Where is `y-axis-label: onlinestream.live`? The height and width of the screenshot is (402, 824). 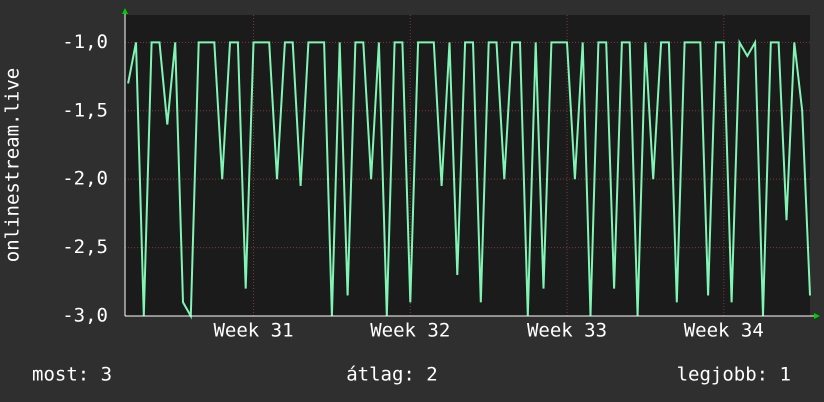 y-axis-label: onlinestream.live is located at coordinates (13, 165).